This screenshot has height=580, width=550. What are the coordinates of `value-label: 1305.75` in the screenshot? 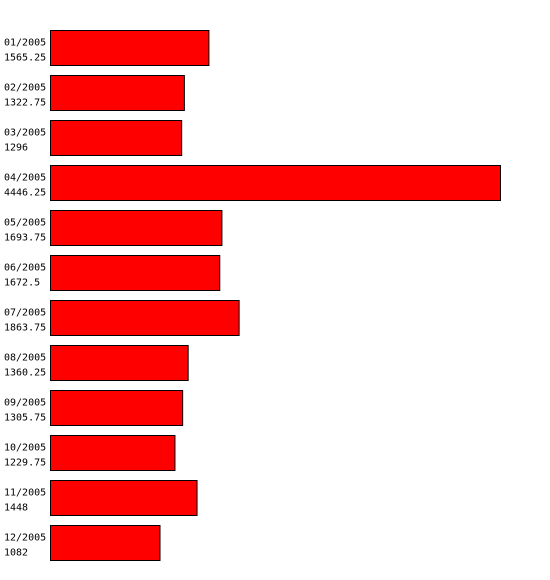 It's located at (25, 418).